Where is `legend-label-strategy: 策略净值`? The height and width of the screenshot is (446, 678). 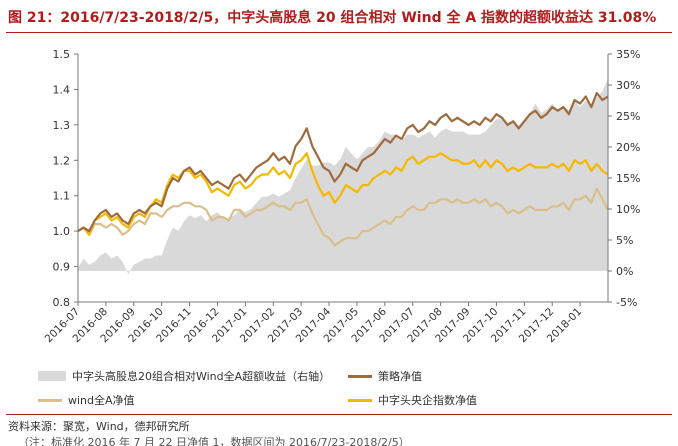 legend-label-strategy: 策略净值 is located at coordinates (400, 376).